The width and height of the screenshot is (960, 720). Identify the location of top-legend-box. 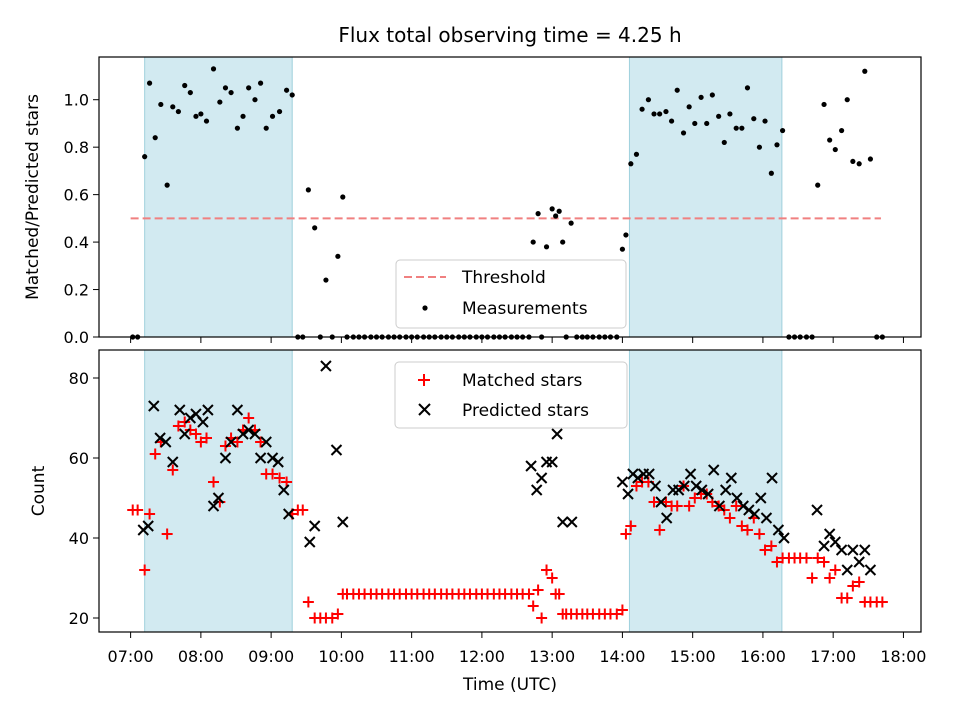
(511, 294).